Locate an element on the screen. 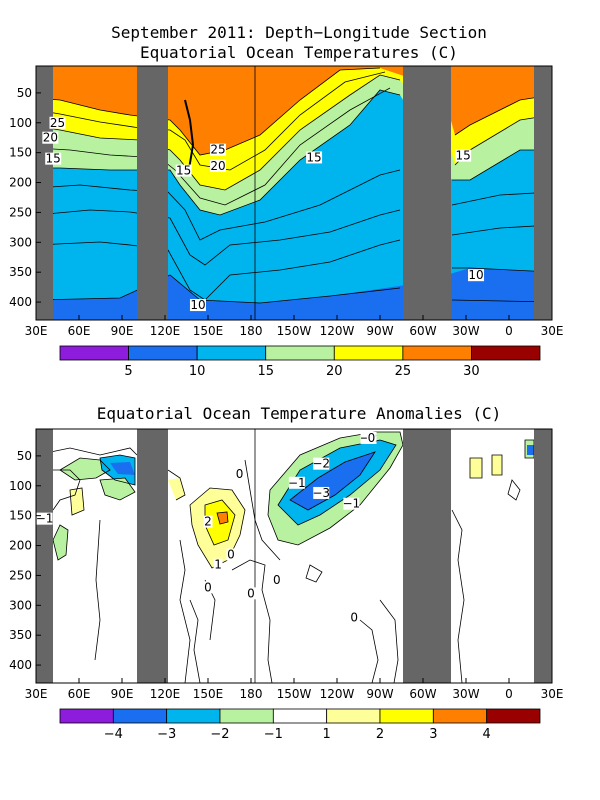 This screenshot has width=600, height=800. bottom-y-tick-label: 50 is located at coordinates (24, 456).